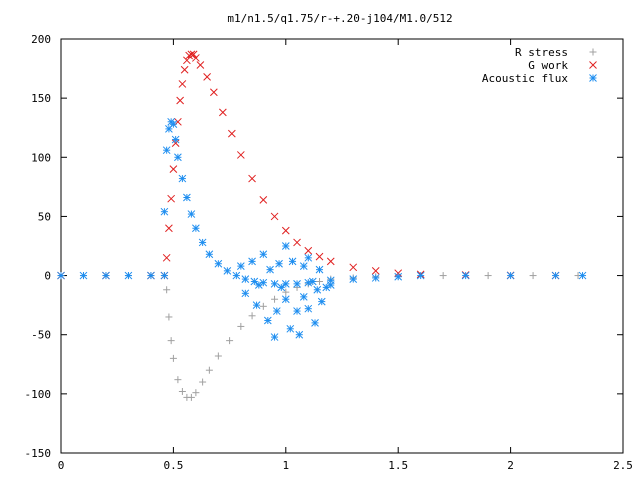 The image size is (640, 480). I want to click on x-tick-label: 1, so click(285, 465).